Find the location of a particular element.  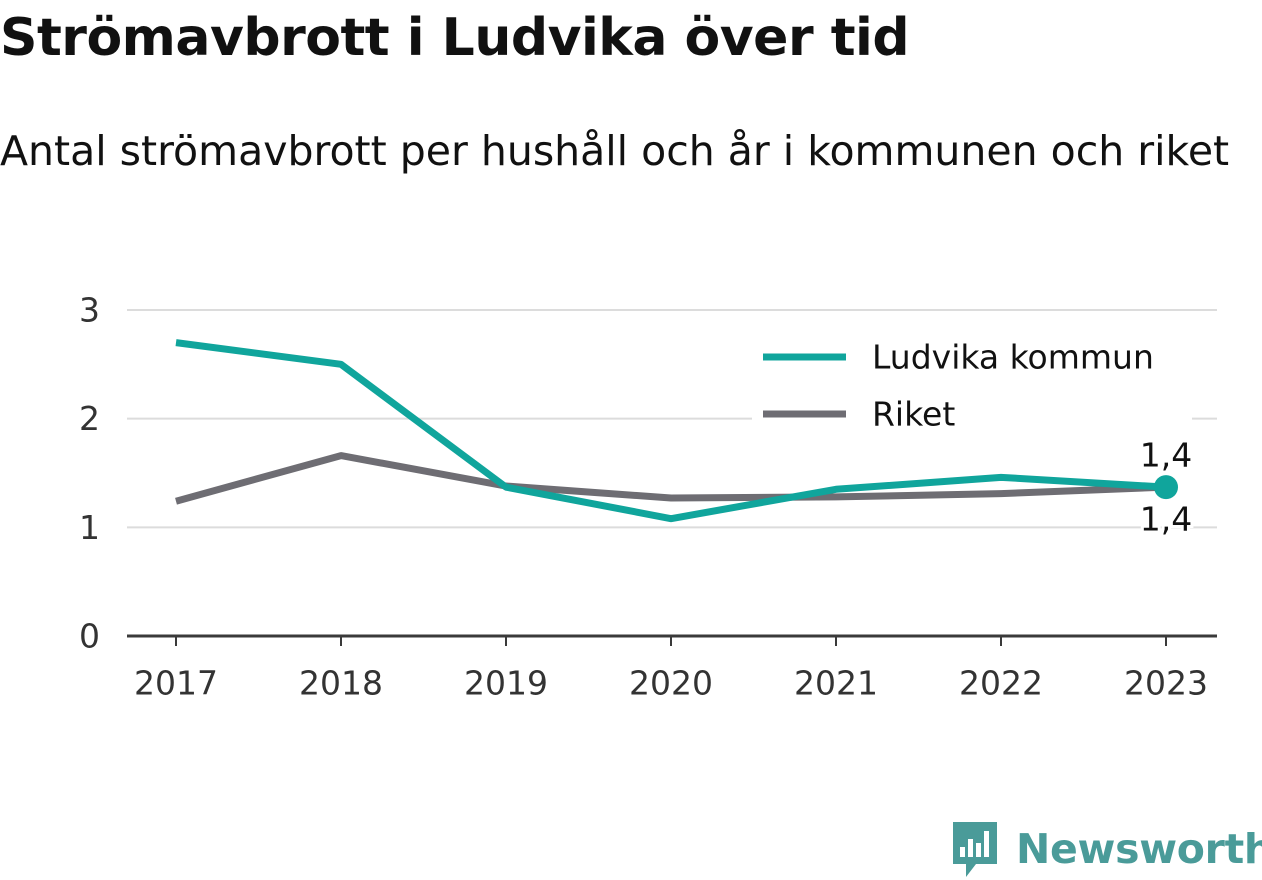

newsworthy-logo: Newsworthy is located at coordinates (1106, 849).